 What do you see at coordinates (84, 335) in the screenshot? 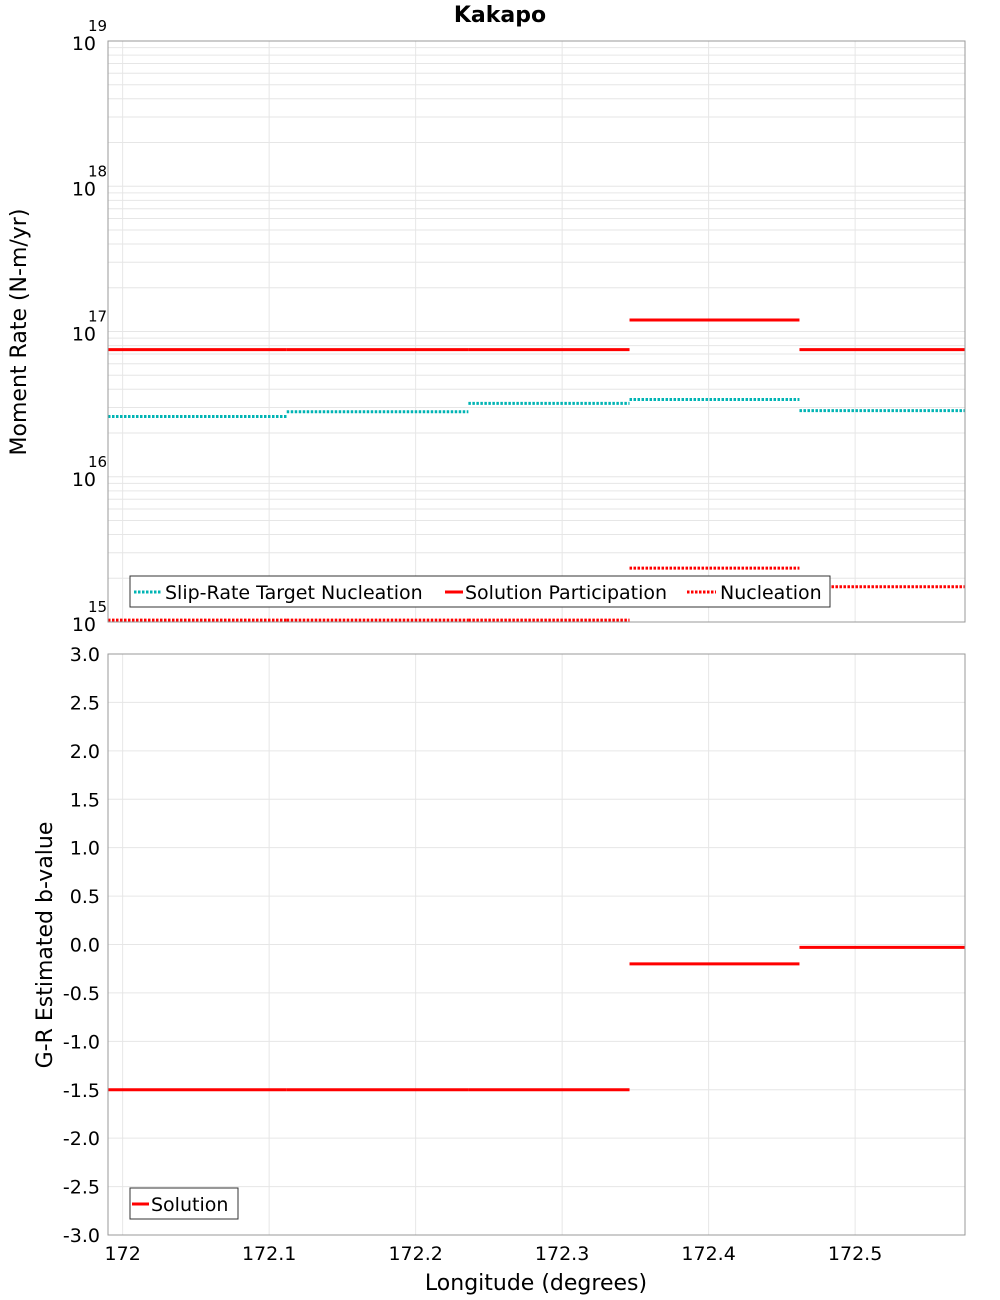
I see `moment-y-tick-base-2: 10` at bounding box center [84, 335].